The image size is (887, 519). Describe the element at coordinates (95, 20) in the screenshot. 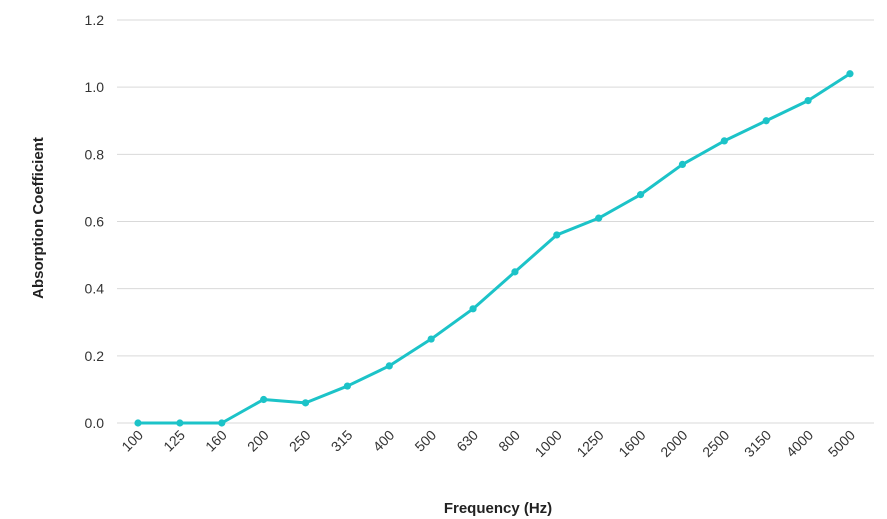

I see `y-tick-label: 1.2` at that location.